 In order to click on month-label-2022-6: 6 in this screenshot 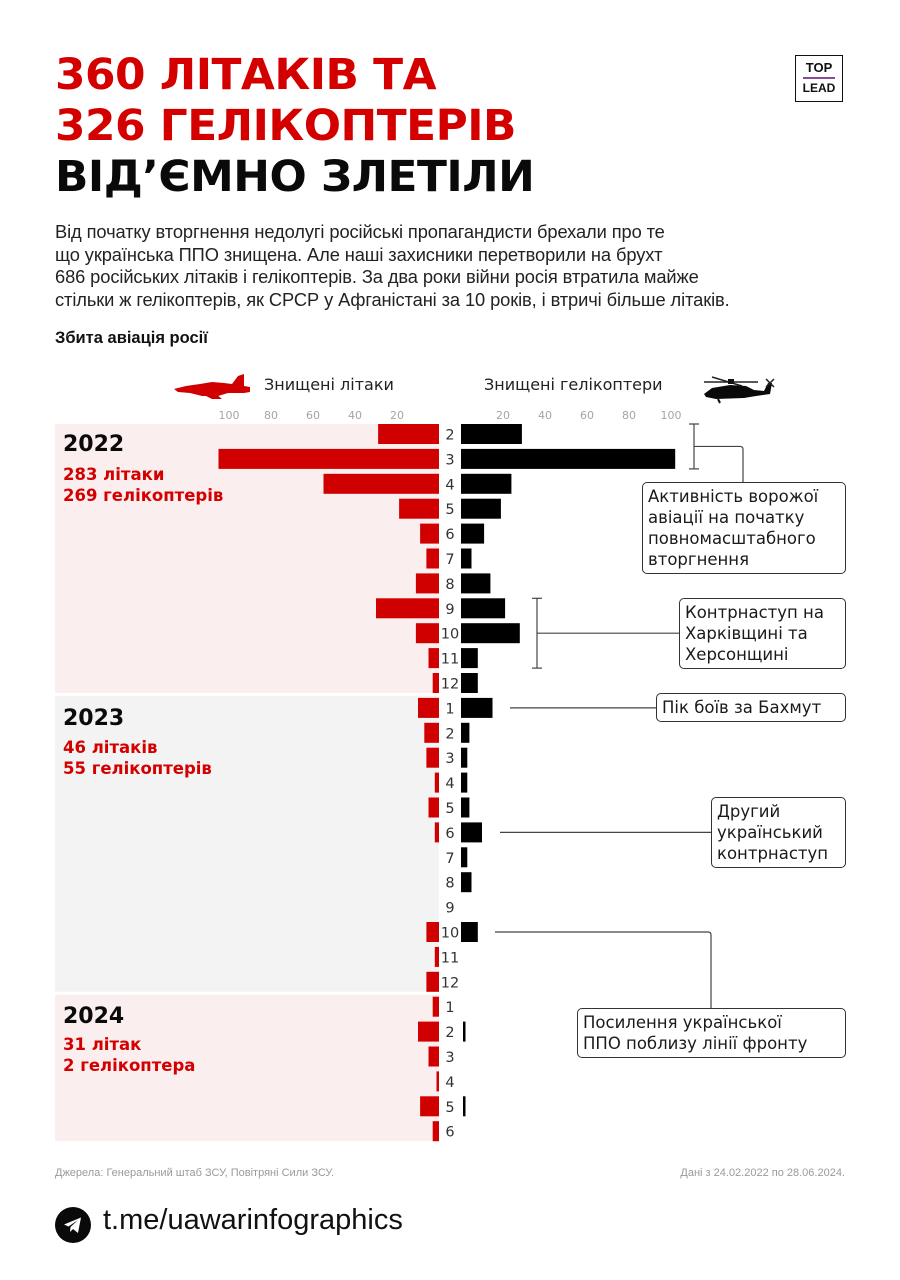, I will do `click(449, 535)`.